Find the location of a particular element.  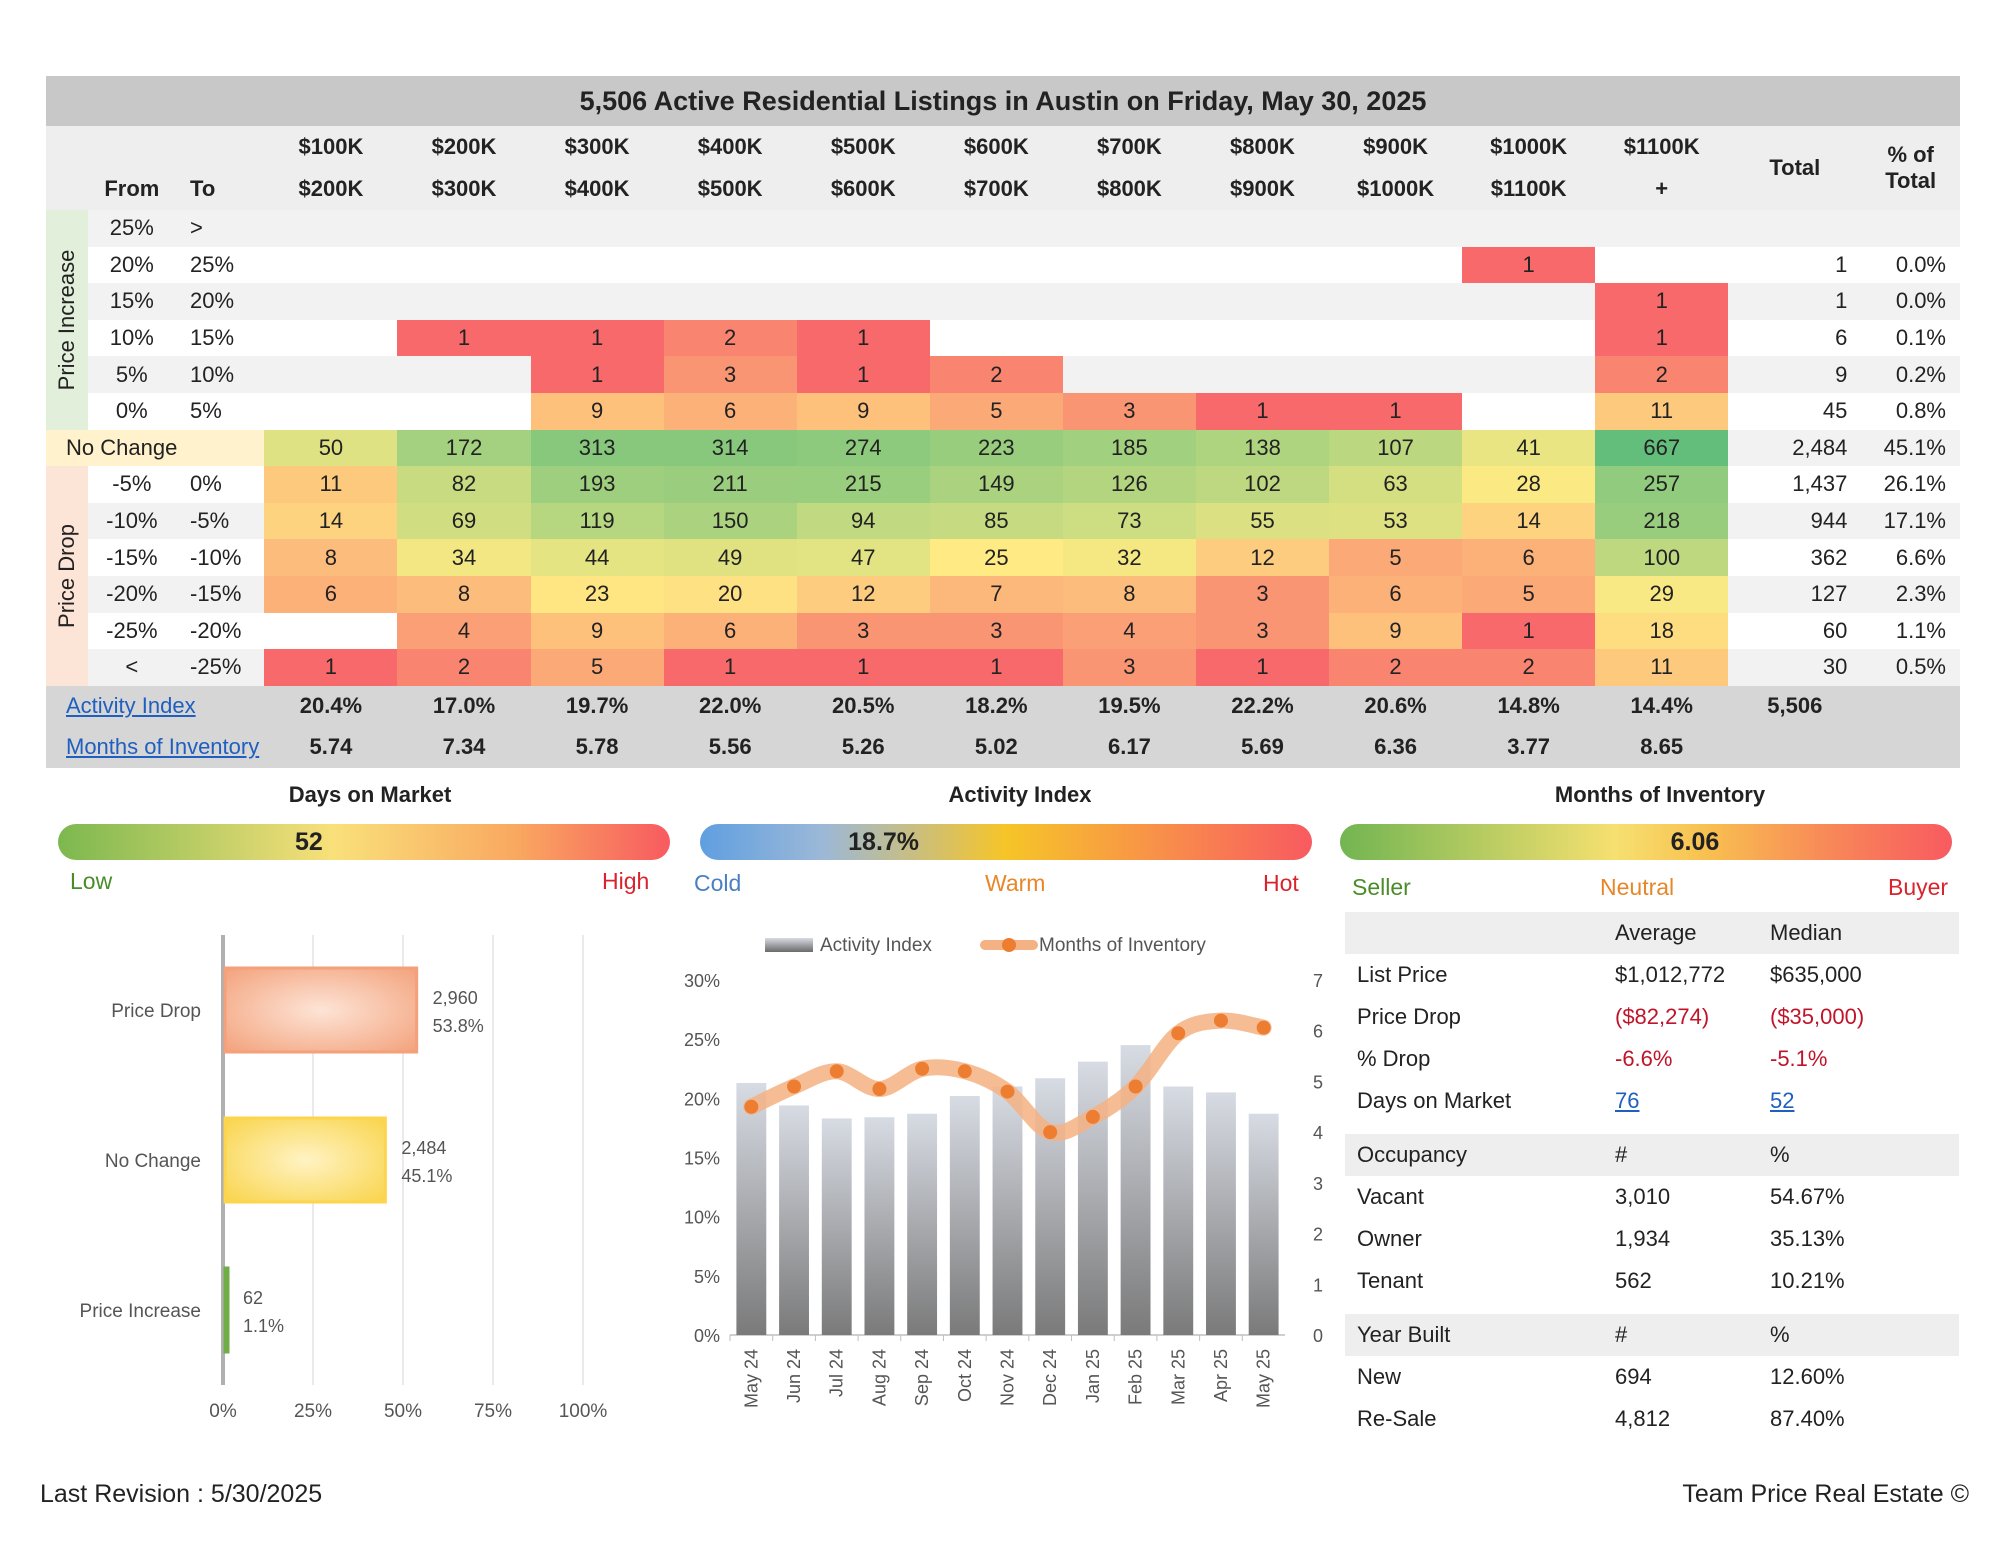

activity-index-link: Activity Index is located at coordinates (155, 706).